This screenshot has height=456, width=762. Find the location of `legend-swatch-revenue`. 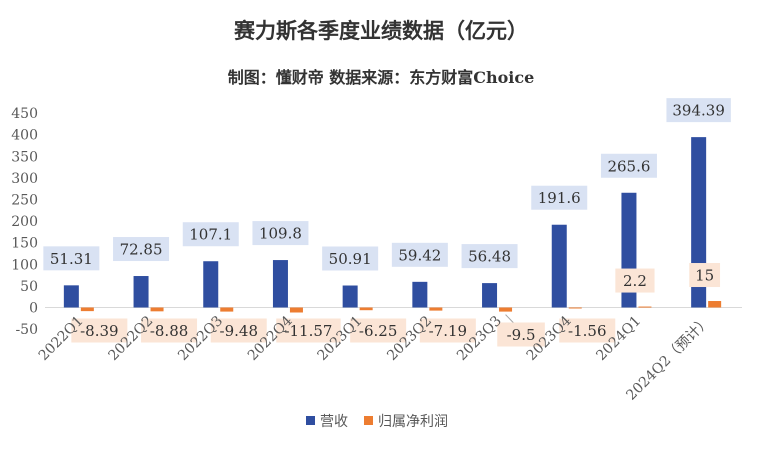

legend-swatch-revenue is located at coordinates (310, 420).